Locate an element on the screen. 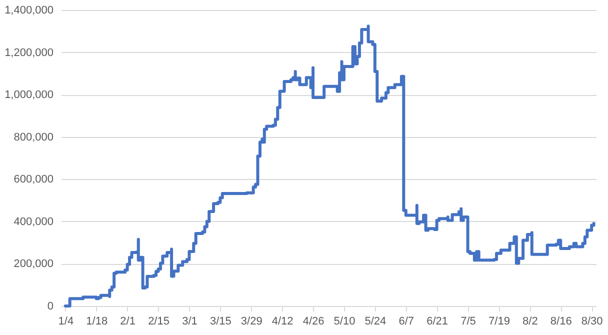  y-tick-label: 0 is located at coordinates (50, 306).